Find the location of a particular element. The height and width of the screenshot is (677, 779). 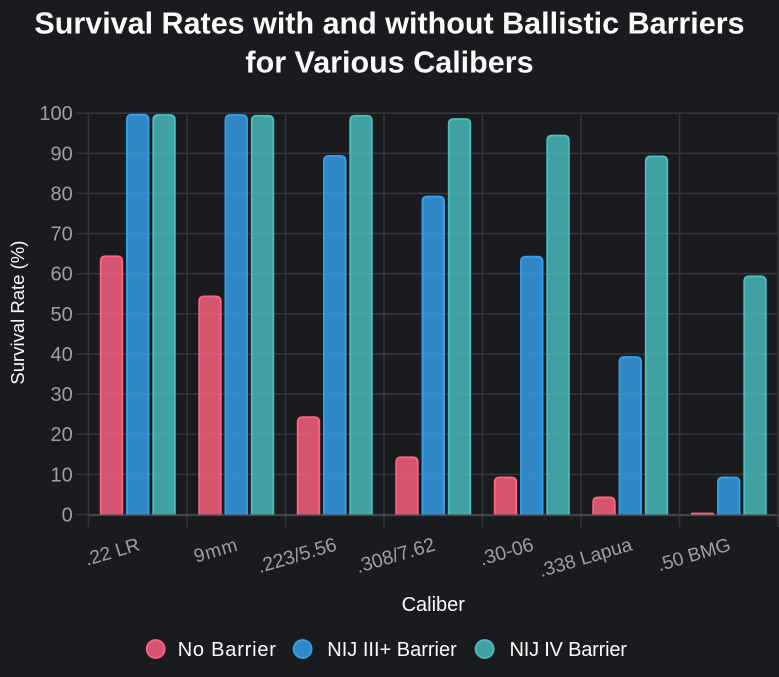

svg-text: 0 is located at coordinates (67, 516).